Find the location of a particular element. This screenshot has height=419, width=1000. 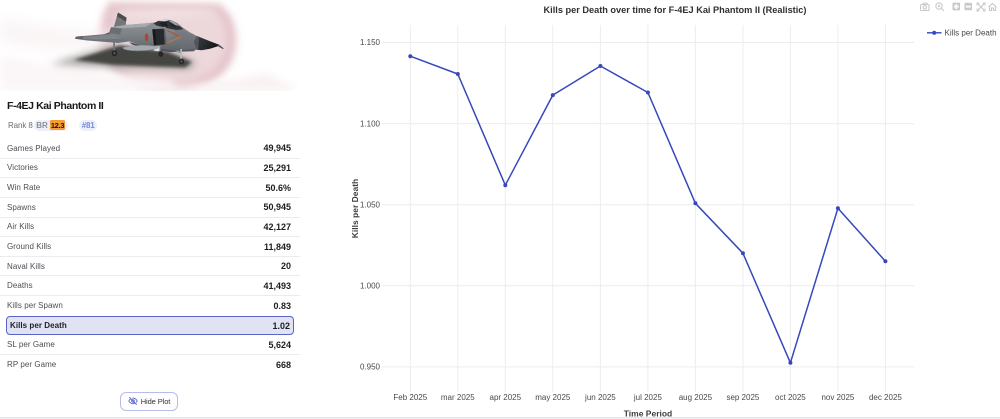

svg-text: aug 2025 is located at coordinates (696, 397).